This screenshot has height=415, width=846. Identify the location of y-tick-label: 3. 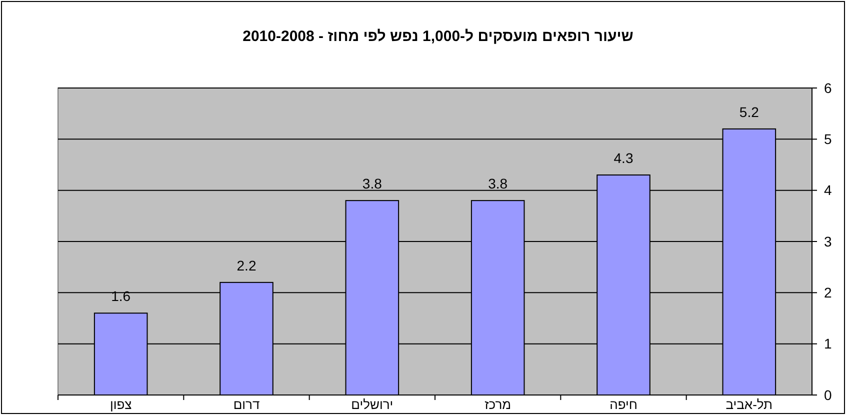
(828, 241).